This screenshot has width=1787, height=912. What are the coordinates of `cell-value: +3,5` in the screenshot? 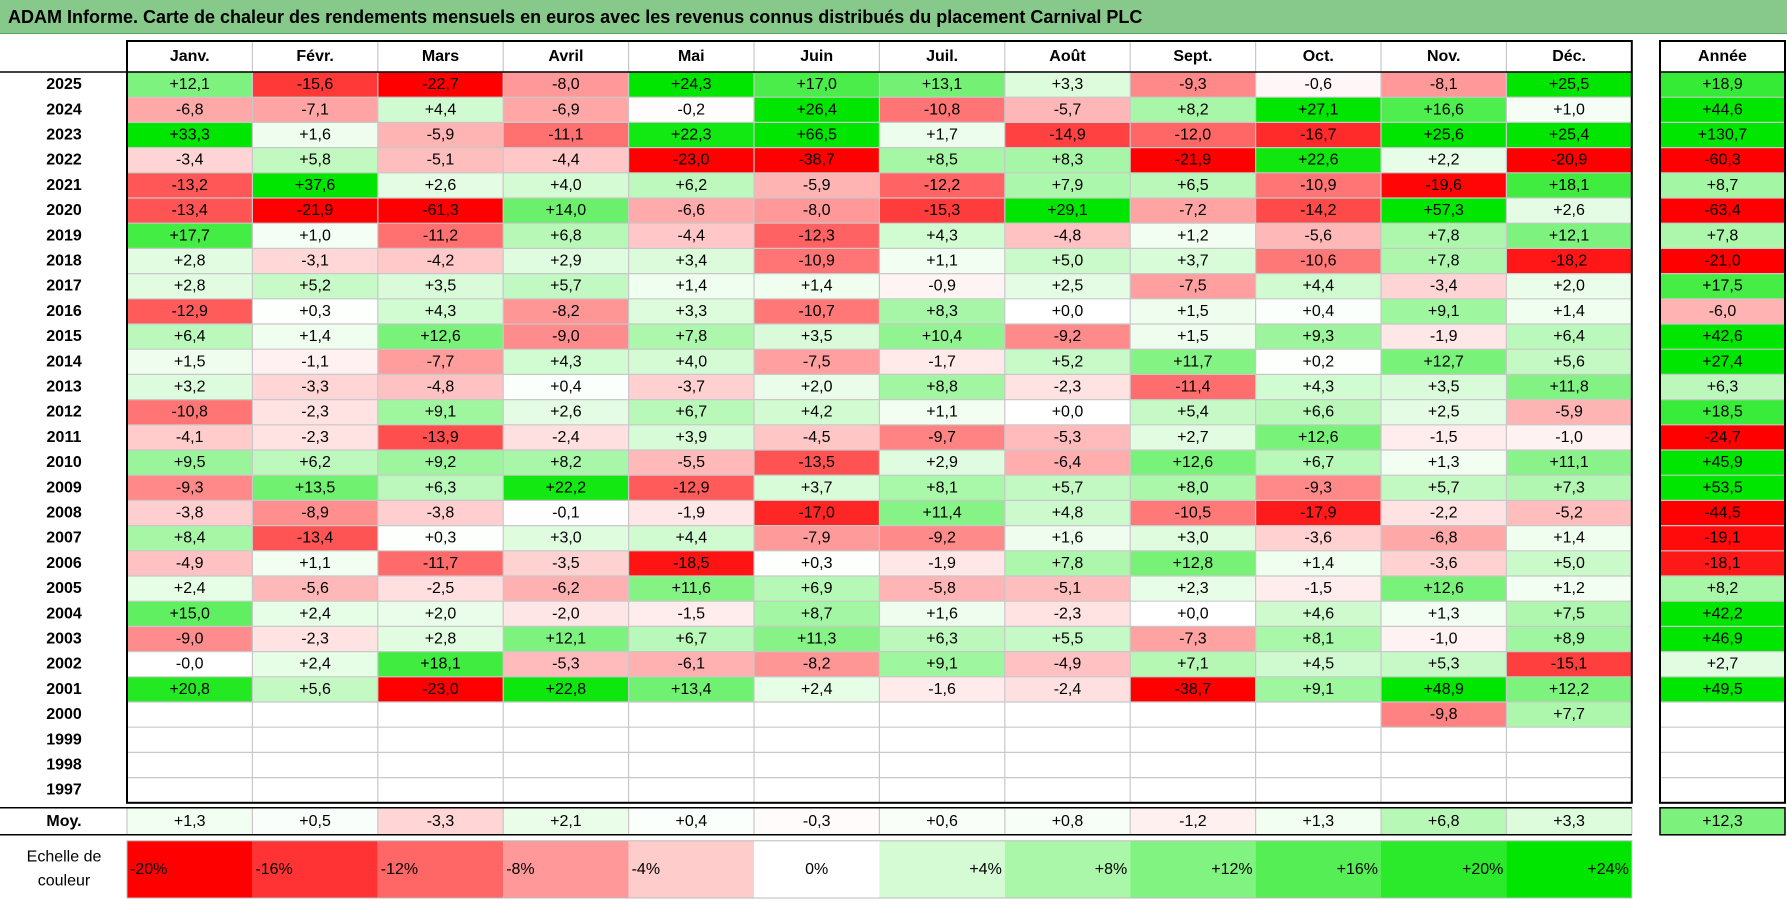 It's located at (817, 336).